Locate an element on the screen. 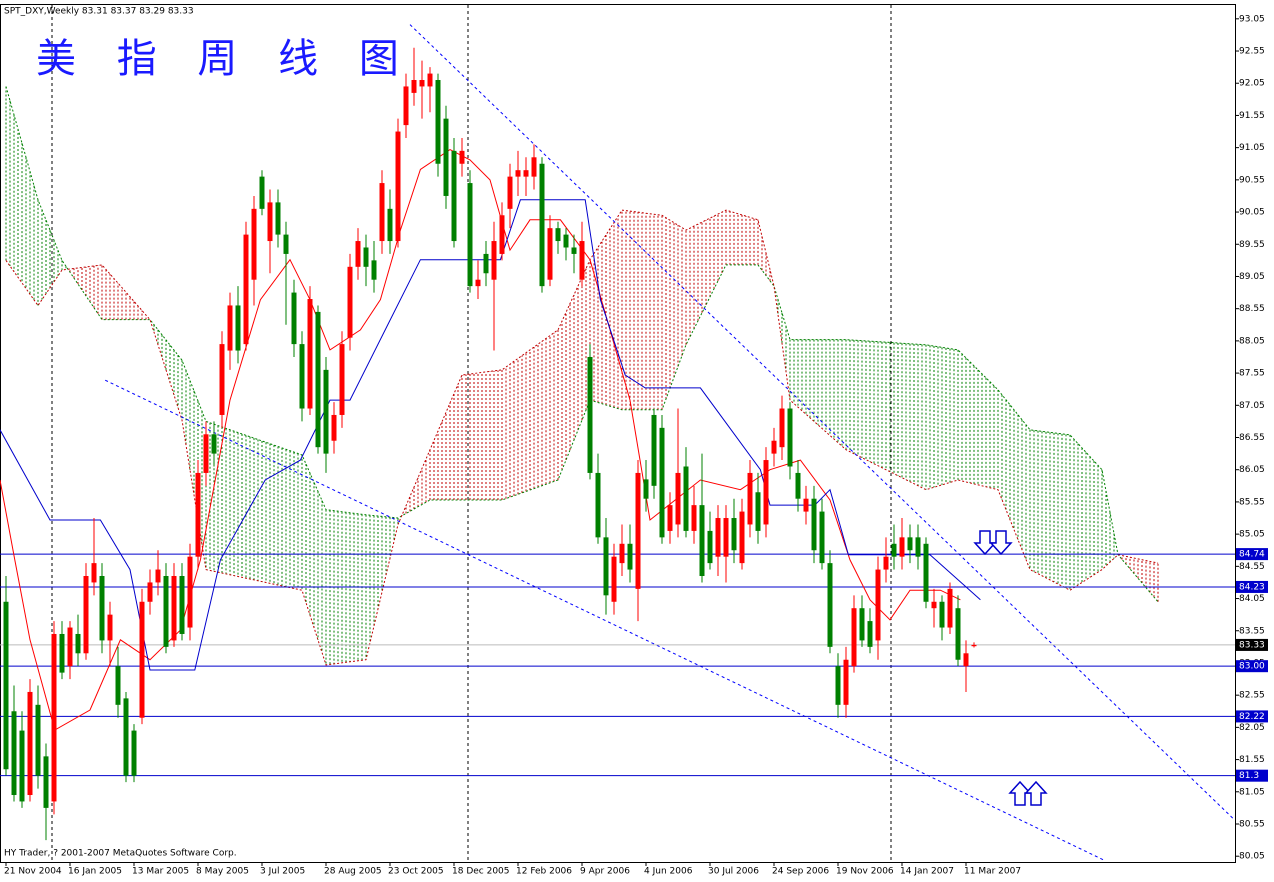 Image resolution: width=1274 pixels, height=882 pixels. x-tick-label: 9 Apr 2006 is located at coordinates (605, 872).